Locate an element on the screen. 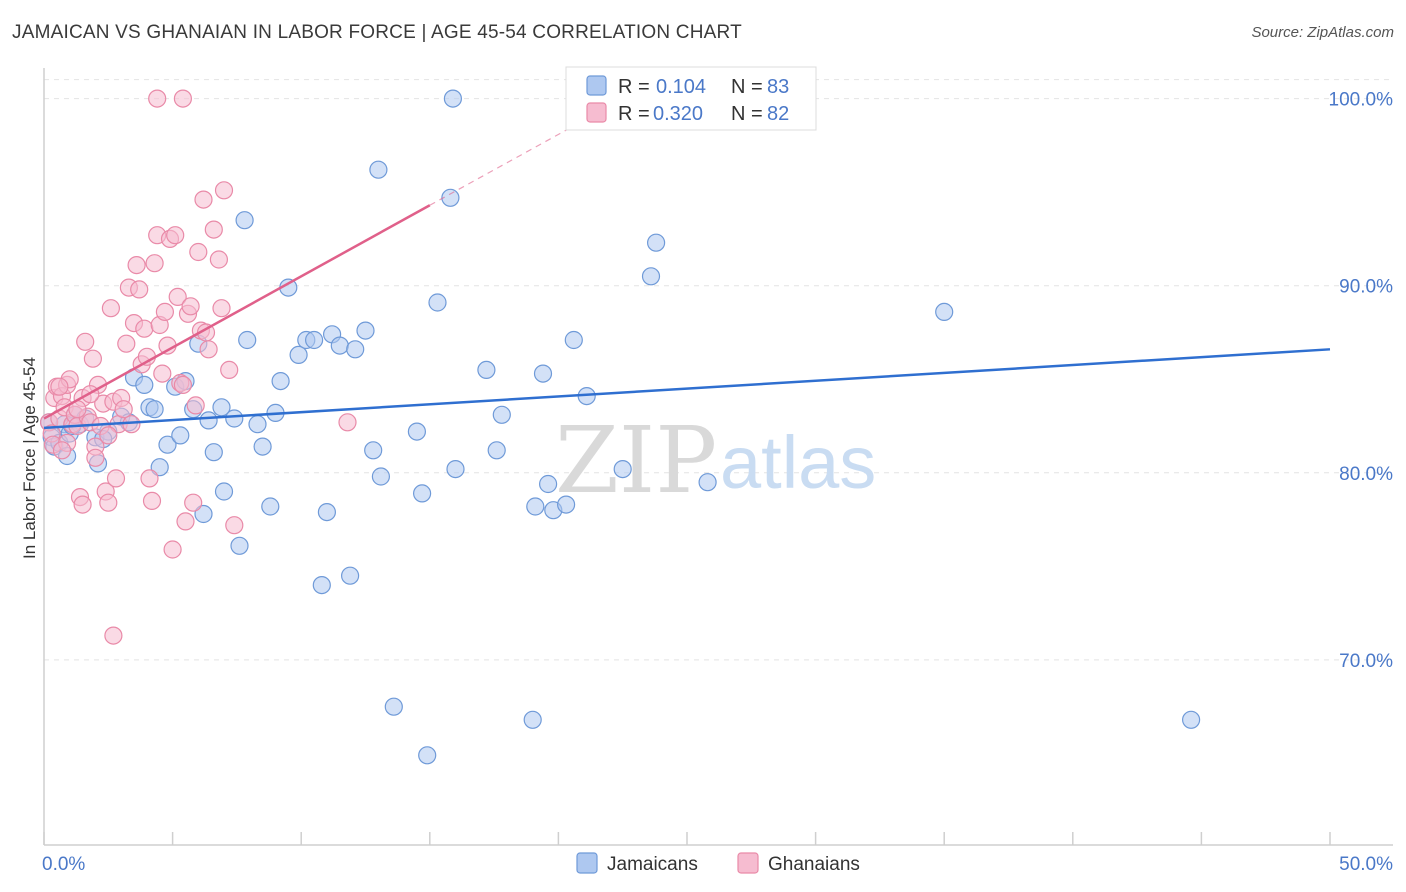 This screenshot has height=892, width=1406. bottom-legend-ghanaians: Ghanaians is located at coordinates (814, 864).